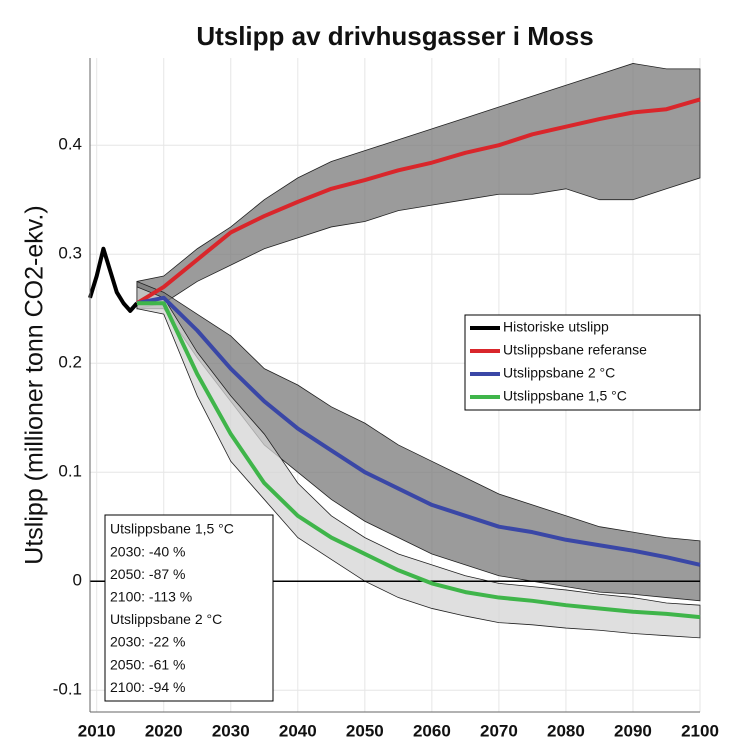 This screenshot has height=752, width=740. I want to click on y-axis-label: Utslipp (millioner tonn CO2-ekv.), so click(35, 384).